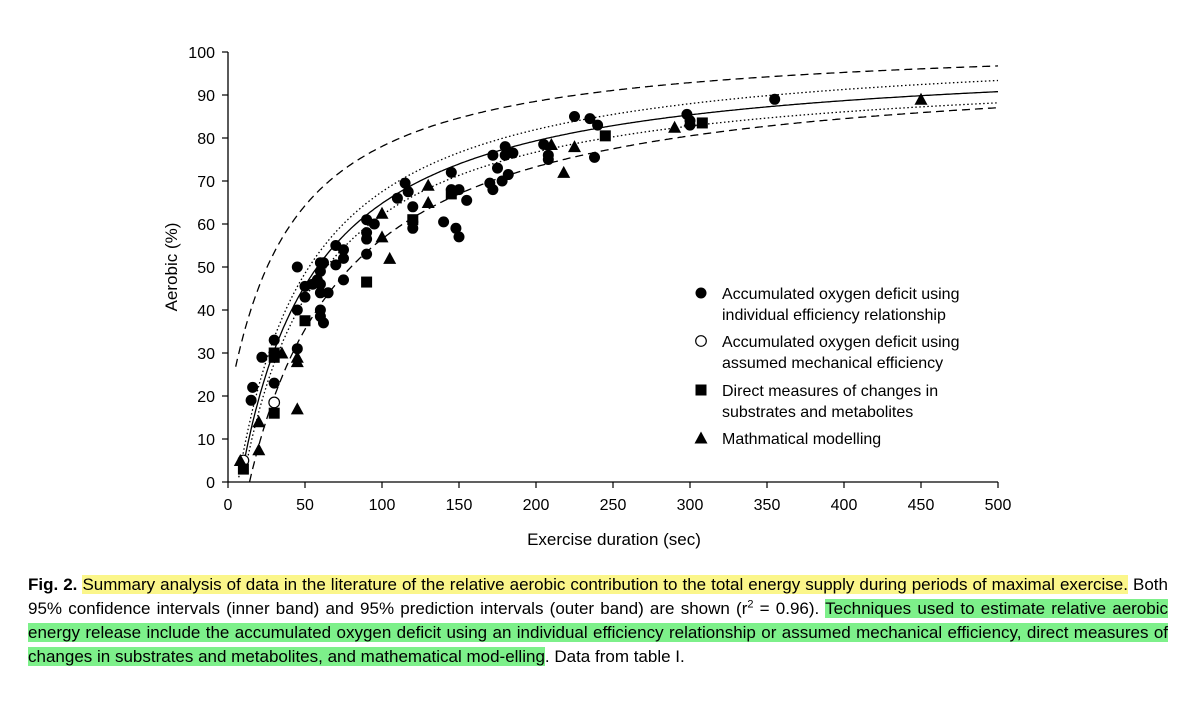 Image resolution: width=1200 pixels, height=714 pixels. I want to click on y-tick-label: 0, so click(210, 483).